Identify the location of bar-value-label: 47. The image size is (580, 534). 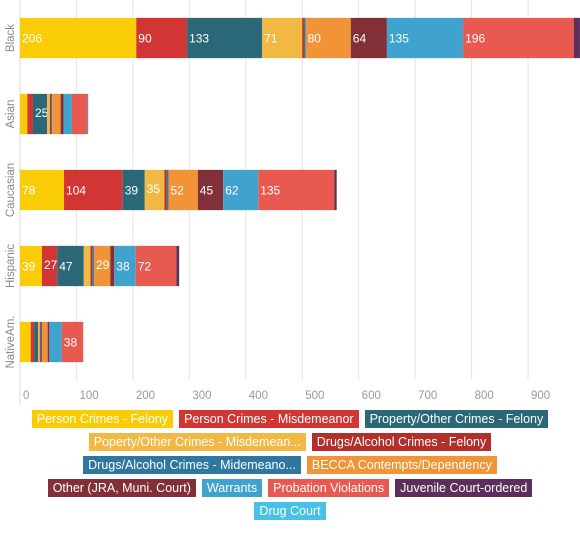
(66, 267).